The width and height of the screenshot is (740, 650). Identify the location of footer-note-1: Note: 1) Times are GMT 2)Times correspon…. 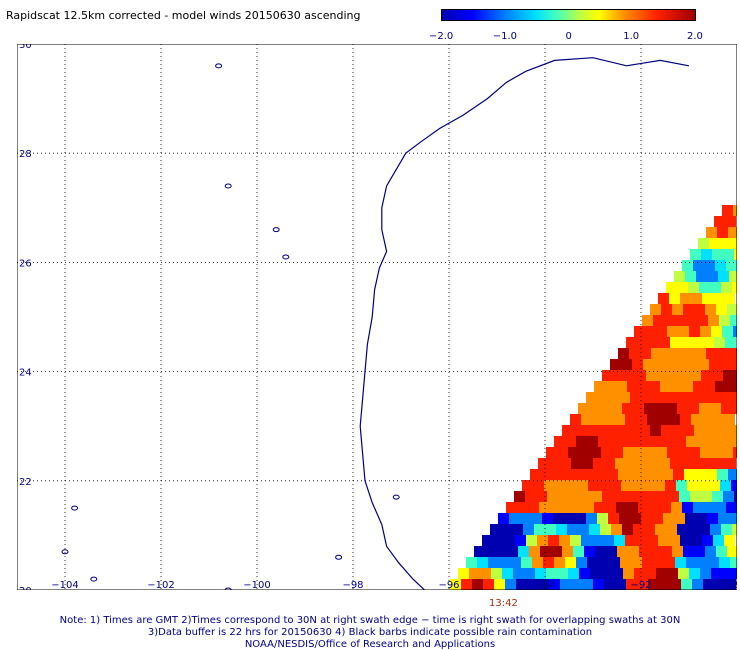
(370, 620).